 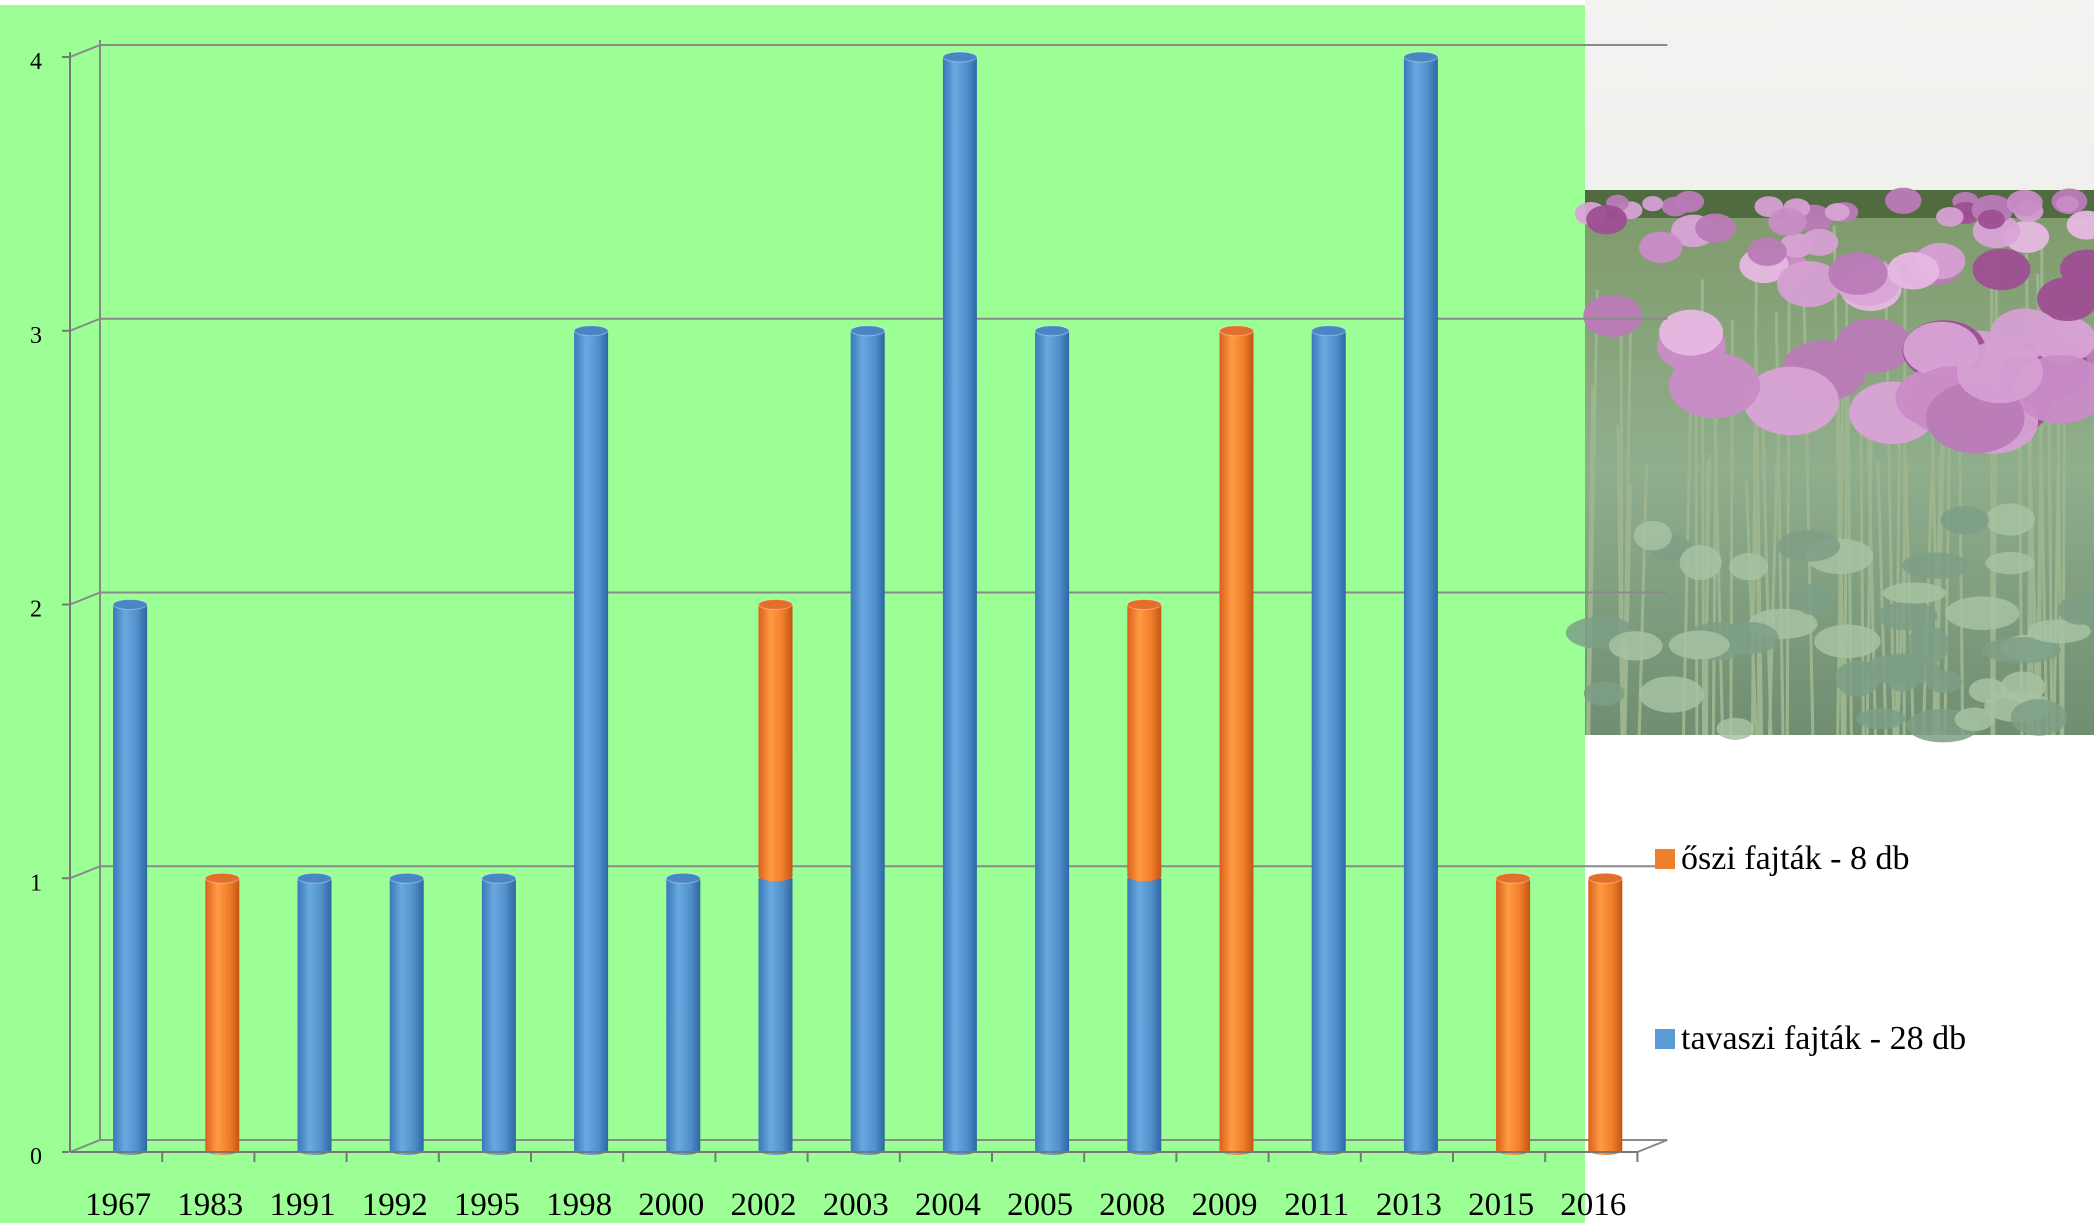 What do you see at coordinates (118, 1205) in the screenshot?
I see `x-tick-label: 1967` at bounding box center [118, 1205].